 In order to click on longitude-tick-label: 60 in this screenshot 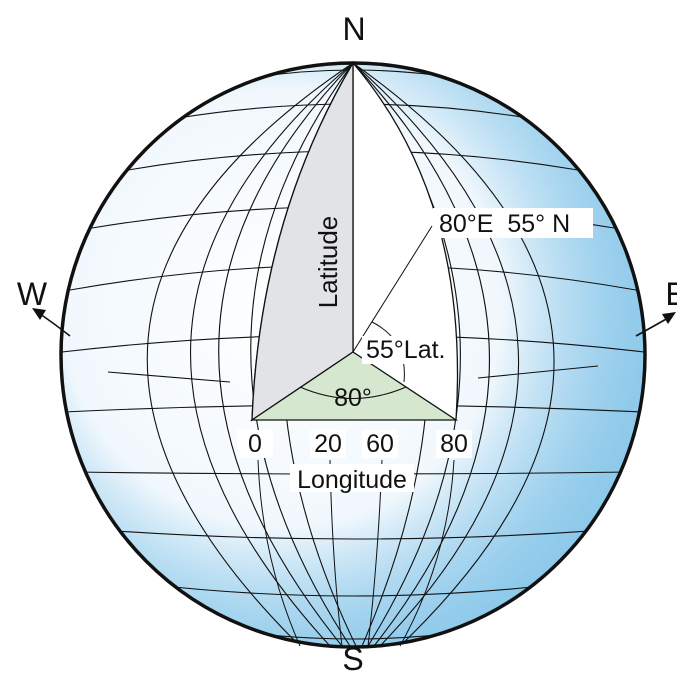, I will do `click(380, 444)`.